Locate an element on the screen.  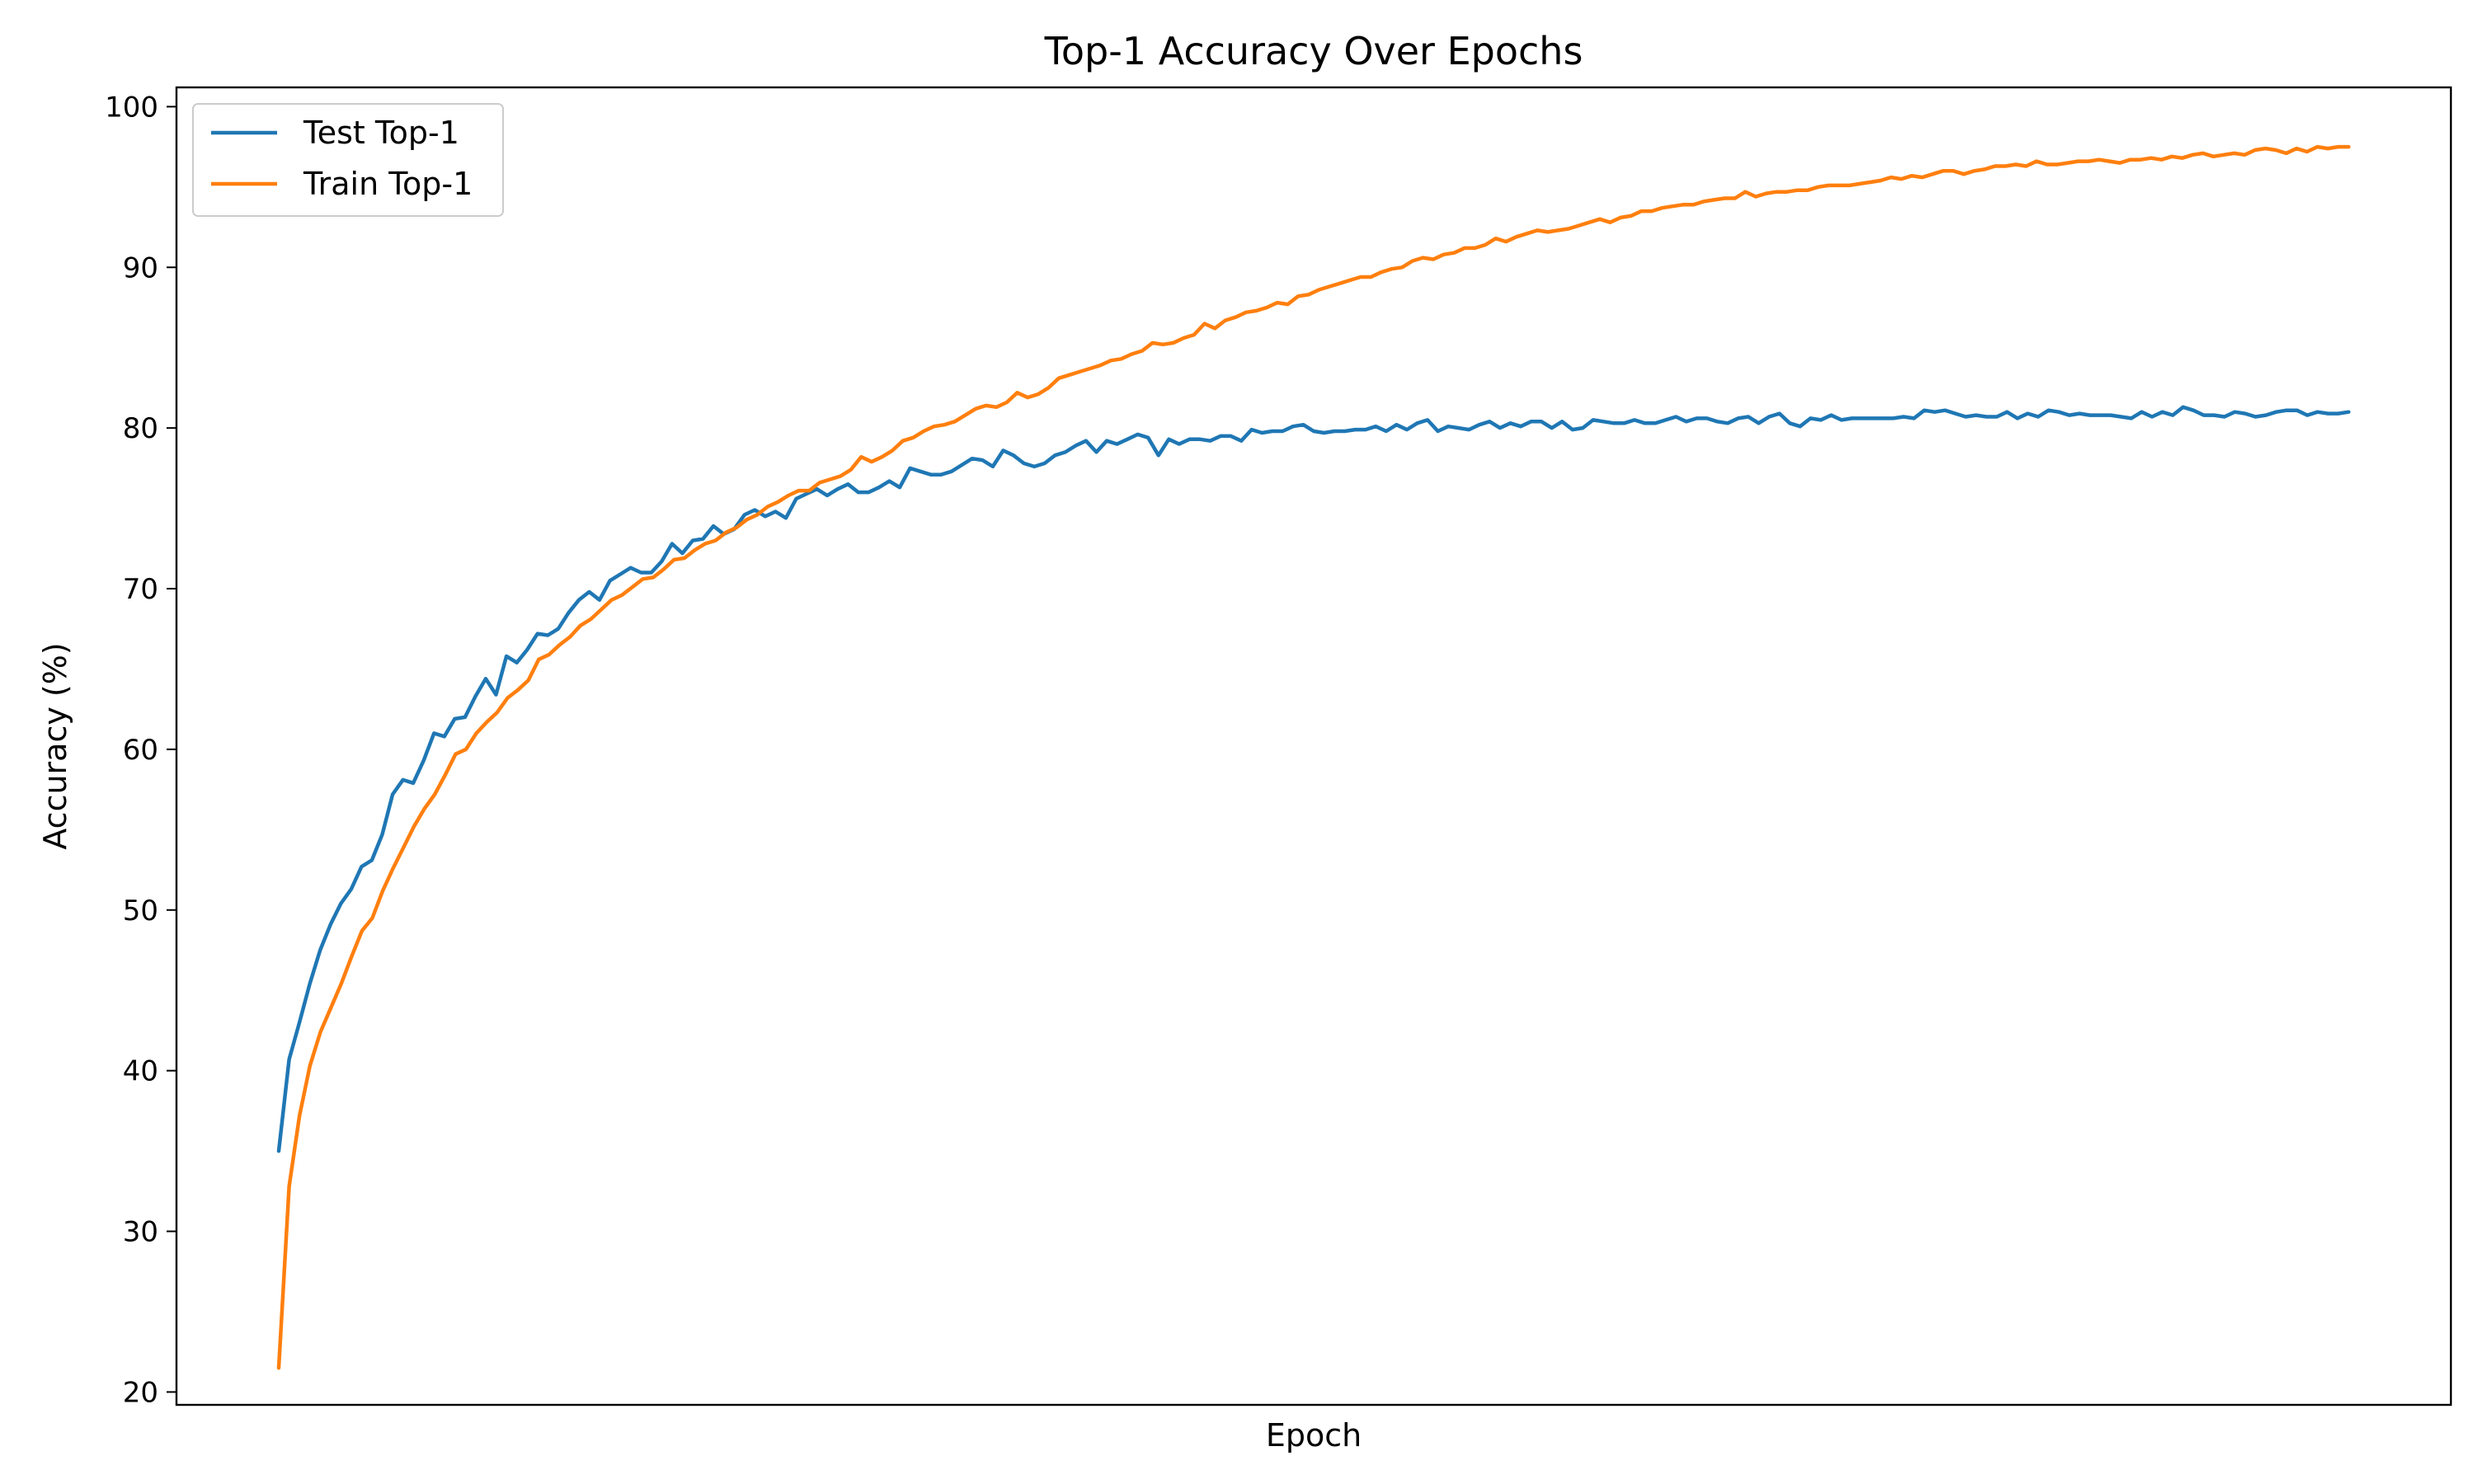
y-tick-label: 80 is located at coordinates (140, 428).